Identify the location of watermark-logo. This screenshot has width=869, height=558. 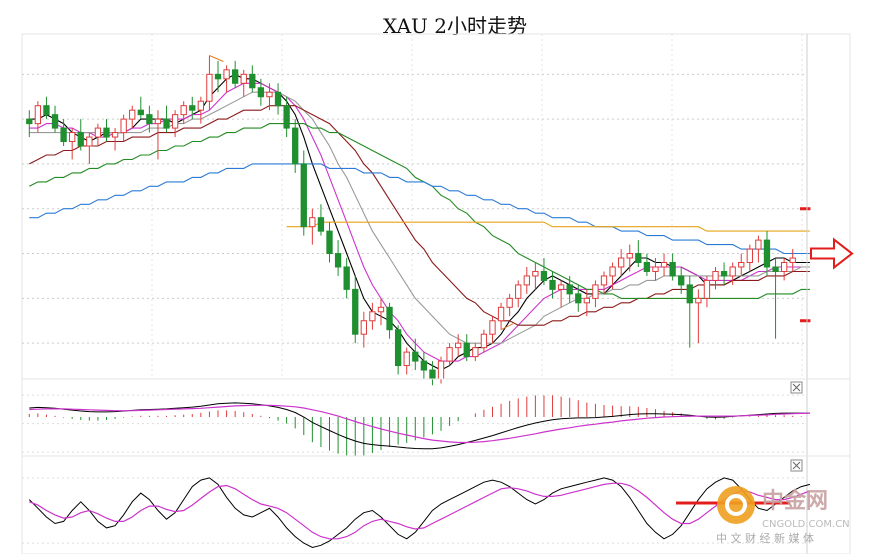
(736, 505).